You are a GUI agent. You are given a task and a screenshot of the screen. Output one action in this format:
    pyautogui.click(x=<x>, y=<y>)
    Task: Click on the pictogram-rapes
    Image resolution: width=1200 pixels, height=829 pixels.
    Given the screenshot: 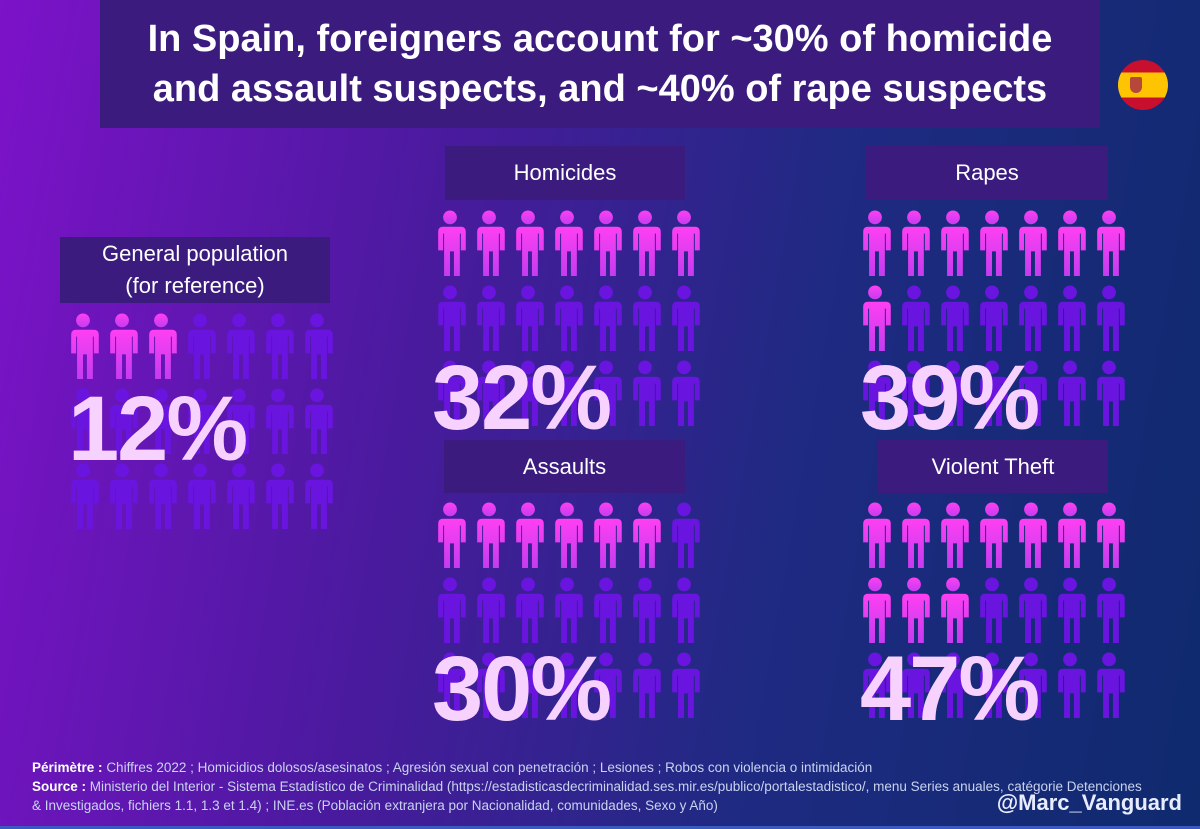 What is the action you would take?
    pyautogui.click(x=994, y=318)
    